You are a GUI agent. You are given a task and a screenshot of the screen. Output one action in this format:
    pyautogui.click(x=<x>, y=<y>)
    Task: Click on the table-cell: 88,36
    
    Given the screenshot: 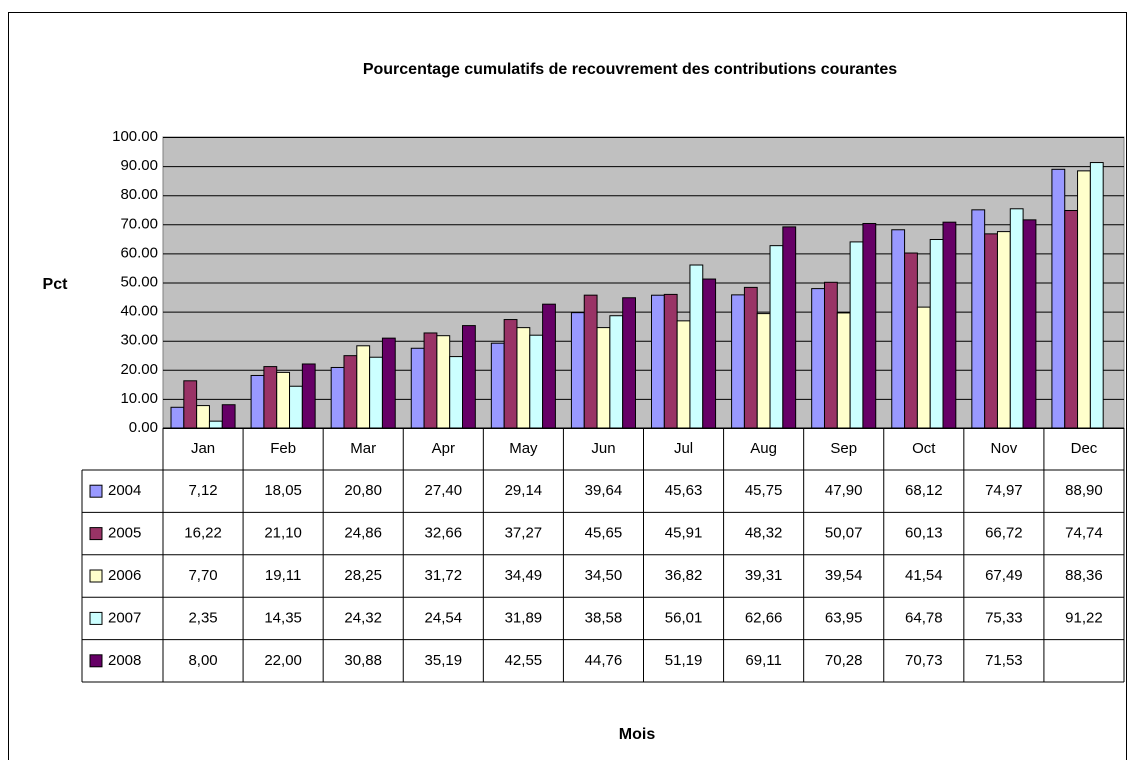 What is the action you would take?
    pyautogui.click(x=1084, y=575)
    